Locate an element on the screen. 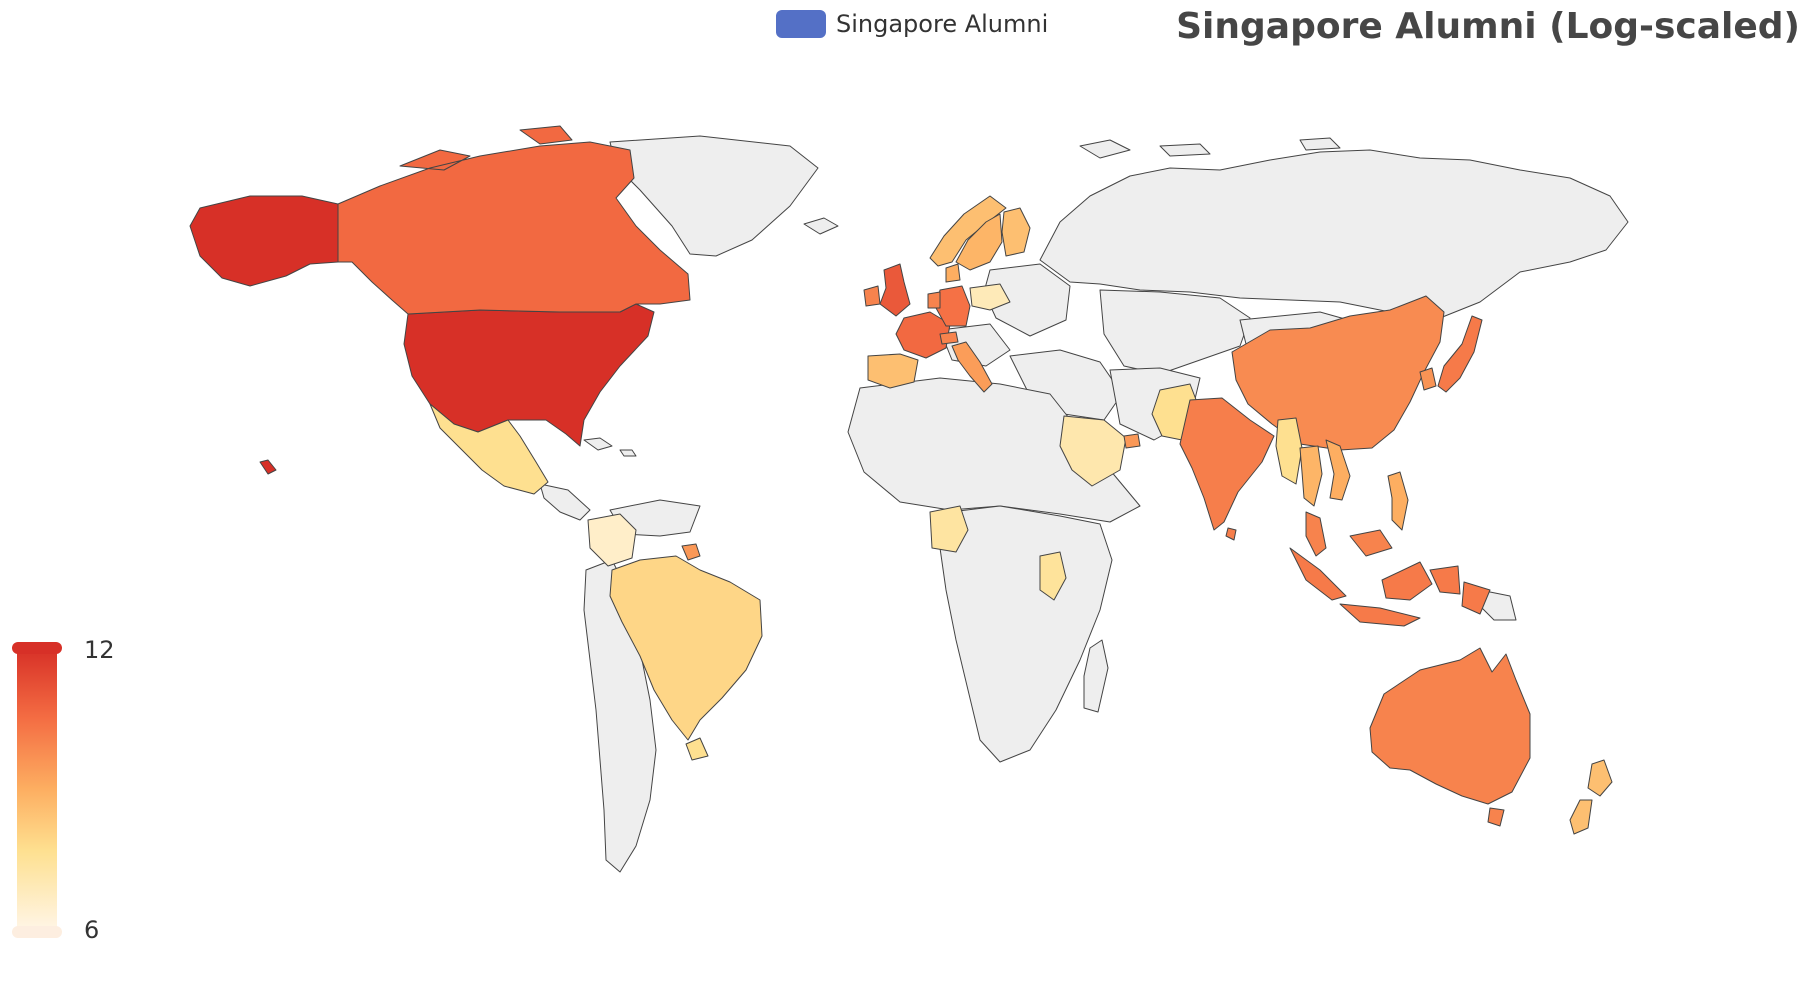 This screenshot has width=1800, height=1000. visual-map is located at coordinates (37, 790).